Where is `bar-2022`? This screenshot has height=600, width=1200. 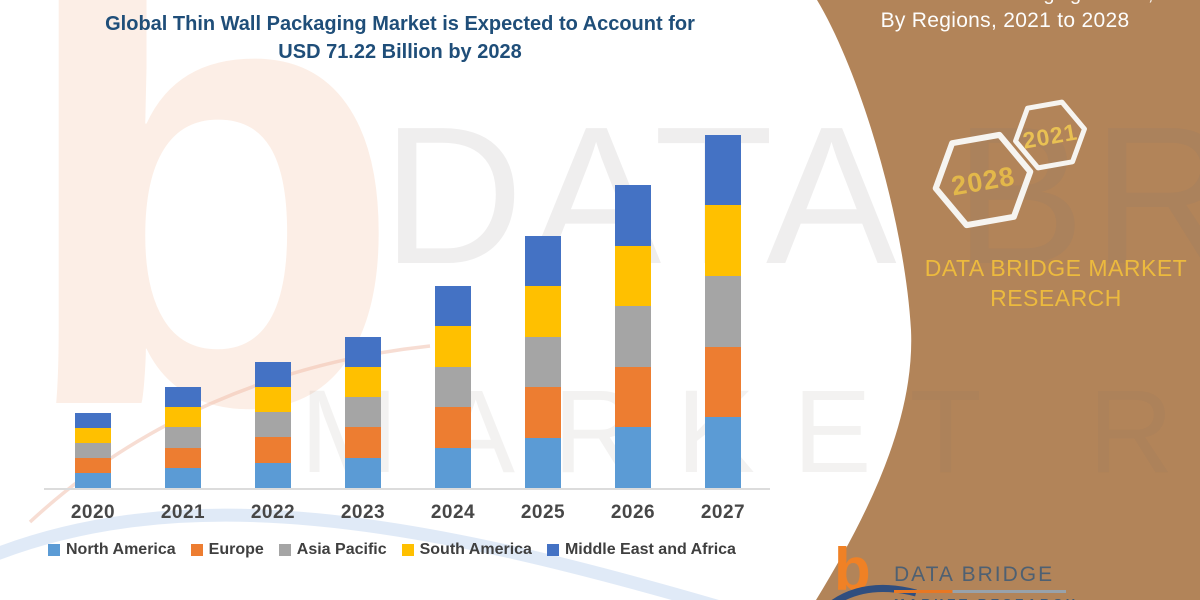
bar-2022 is located at coordinates (273, 424).